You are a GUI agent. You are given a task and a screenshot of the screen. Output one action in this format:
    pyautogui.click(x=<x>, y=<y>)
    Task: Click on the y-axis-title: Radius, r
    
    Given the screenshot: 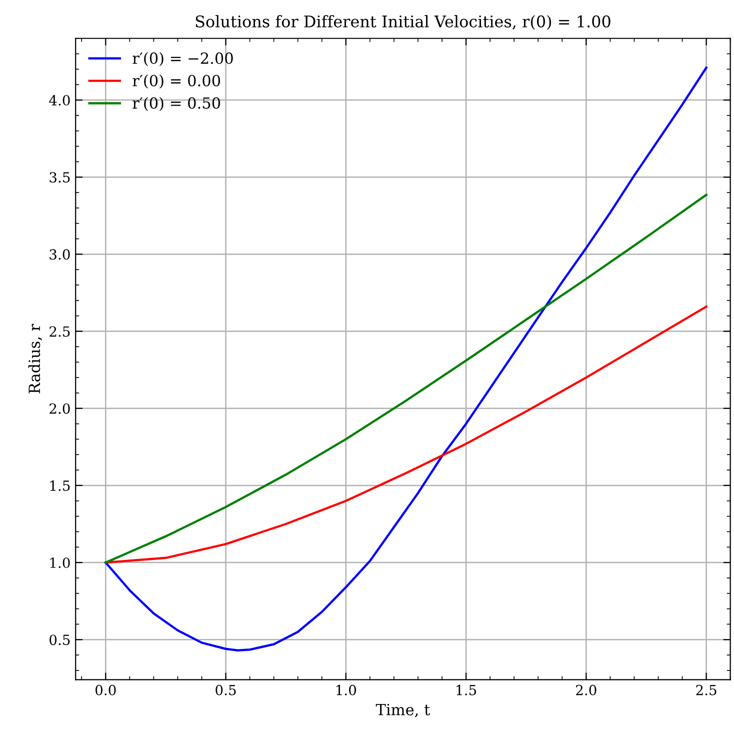 What is the action you would take?
    pyautogui.click(x=35, y=359)
    